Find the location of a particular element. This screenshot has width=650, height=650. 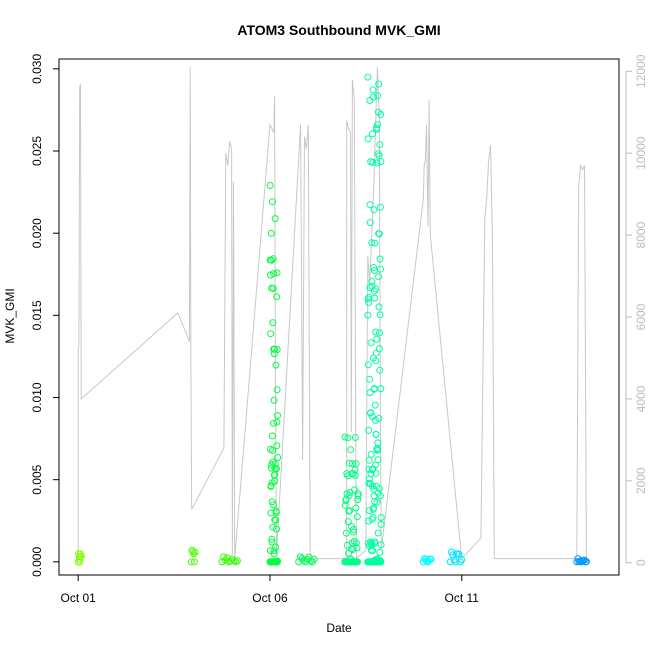

y-axis-left: 0.000 0.005 0.010 0.015 0.020 0.025 0.030 is located at coordinates (45, 315).